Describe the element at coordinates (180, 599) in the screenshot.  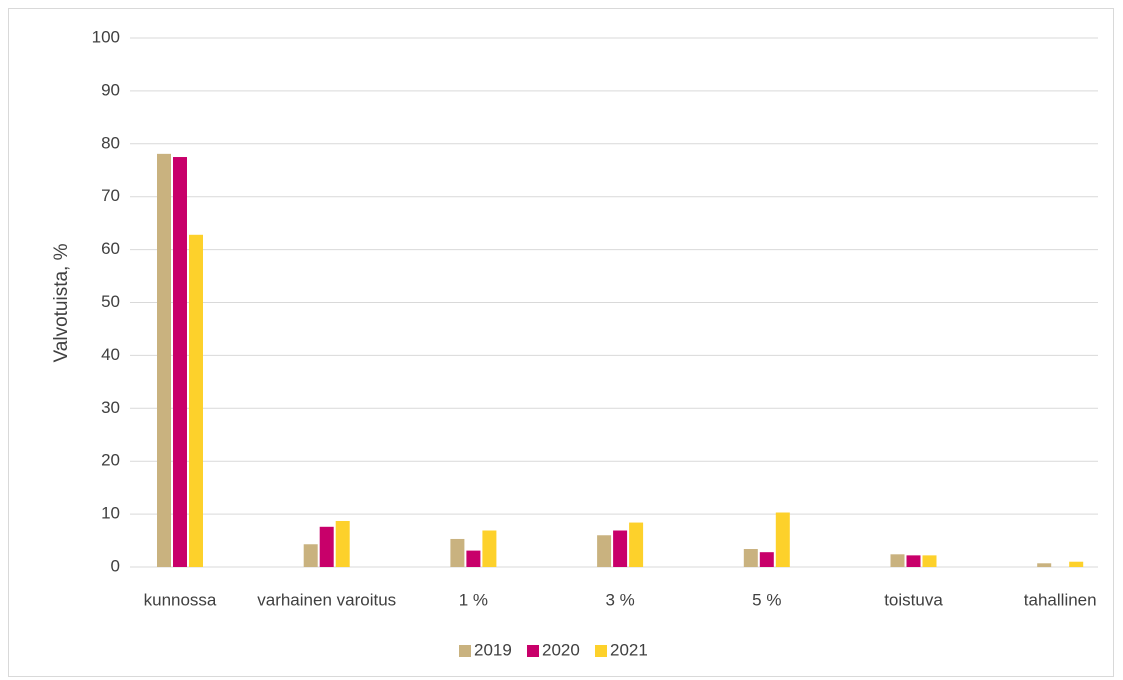
I see `x-tick-label: kunnossa` at that location.